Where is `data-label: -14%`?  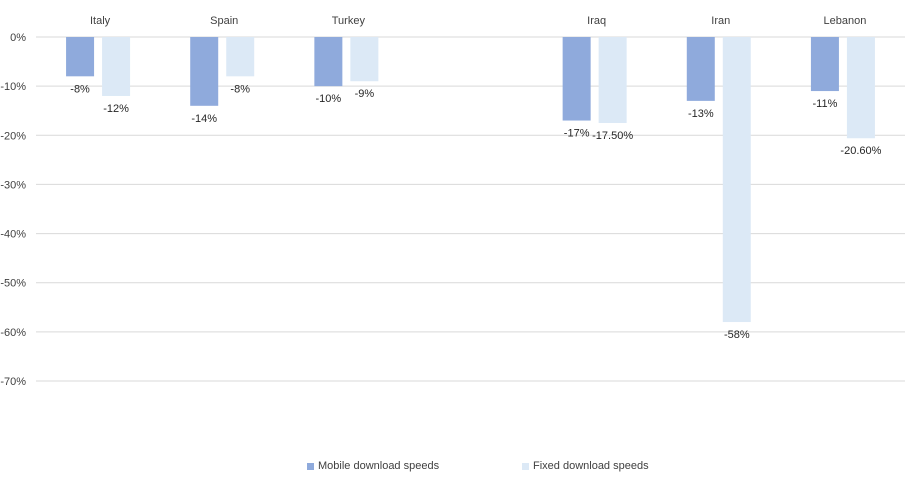 data-label: -14% is located at coordinates (204, 119).